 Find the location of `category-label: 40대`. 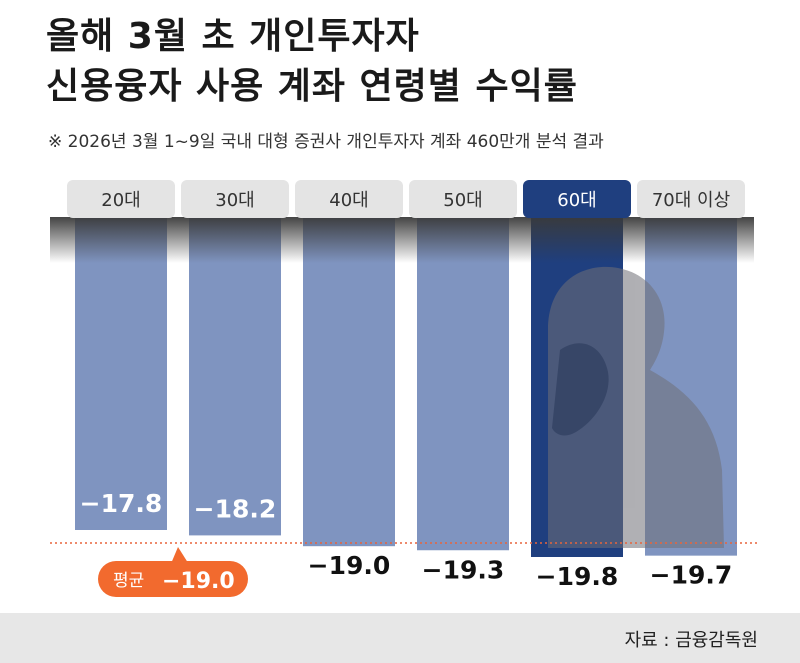

category-label: 40대 is located at coordinates (348, 200).